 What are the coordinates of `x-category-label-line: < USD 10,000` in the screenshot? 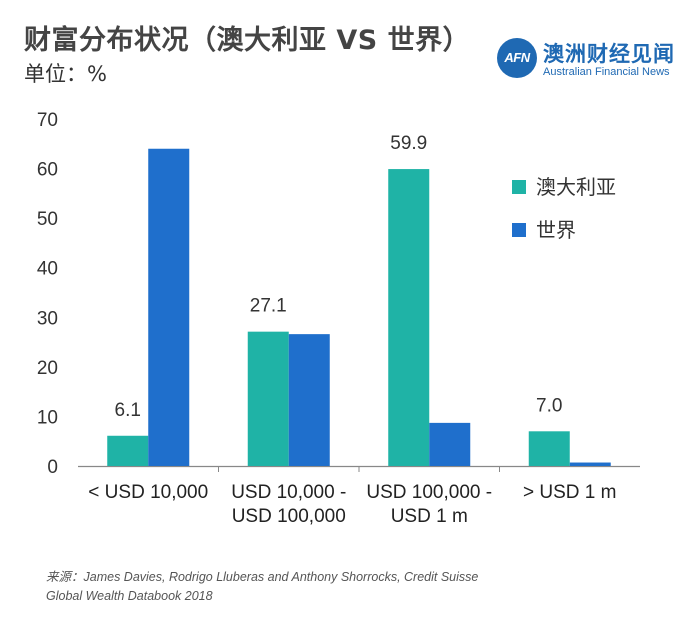 It's located at (148, 492).